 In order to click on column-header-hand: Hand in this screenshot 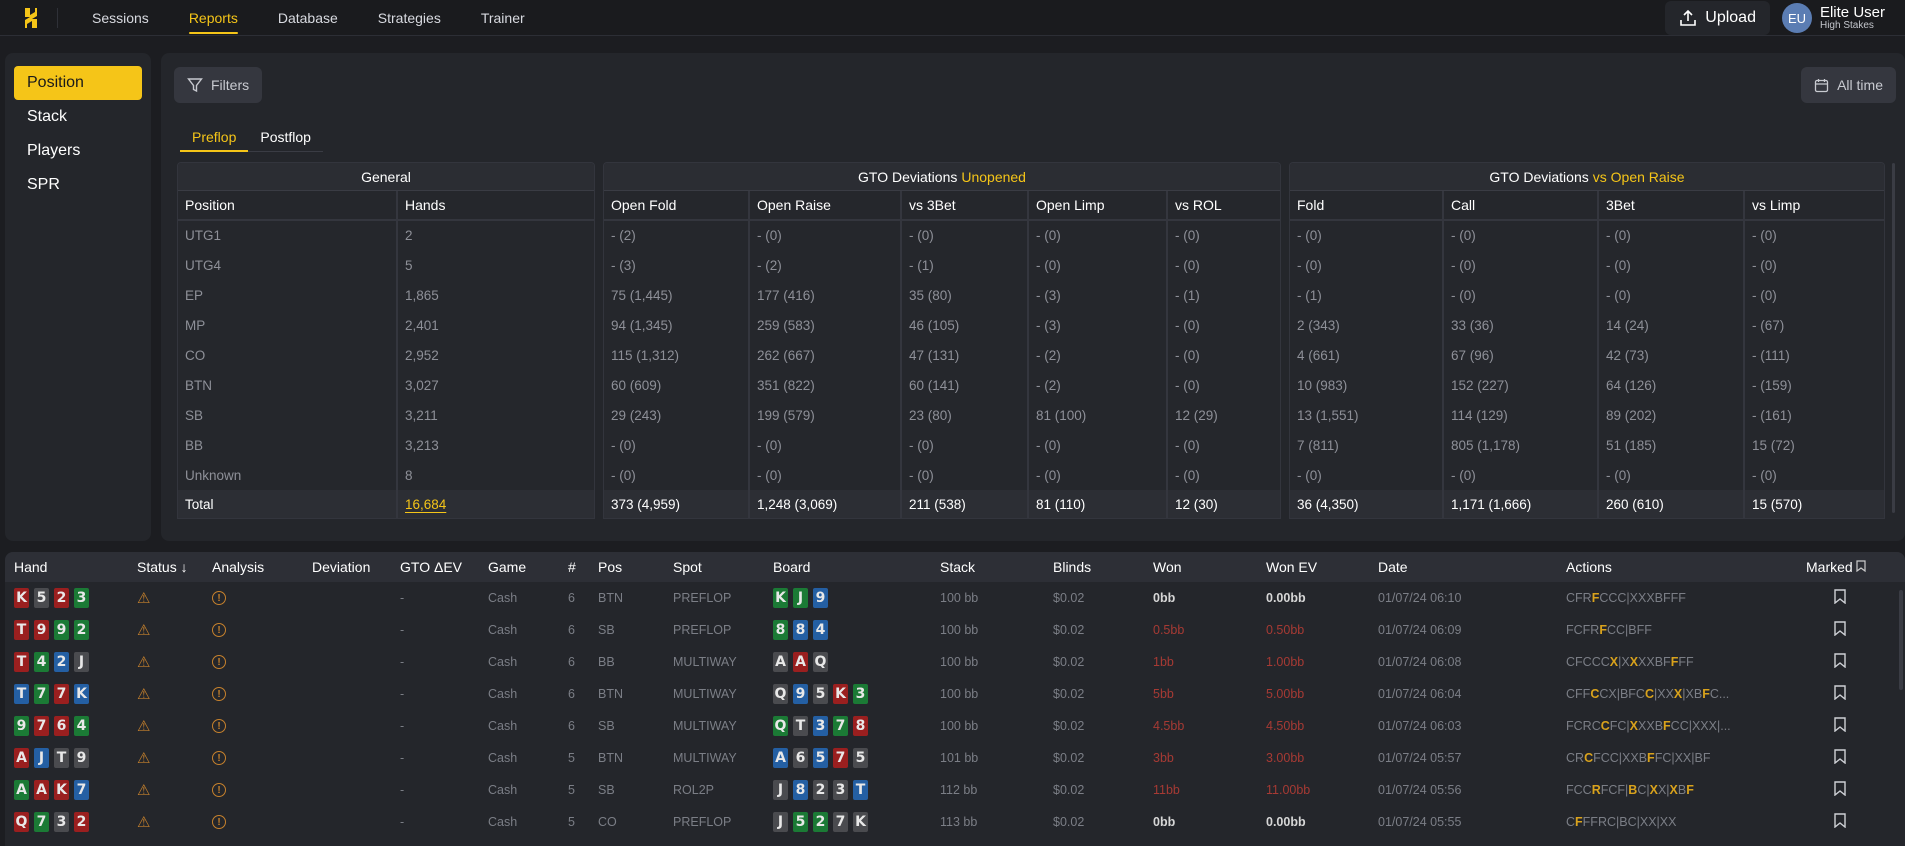, I will do `click(66, 567)`.